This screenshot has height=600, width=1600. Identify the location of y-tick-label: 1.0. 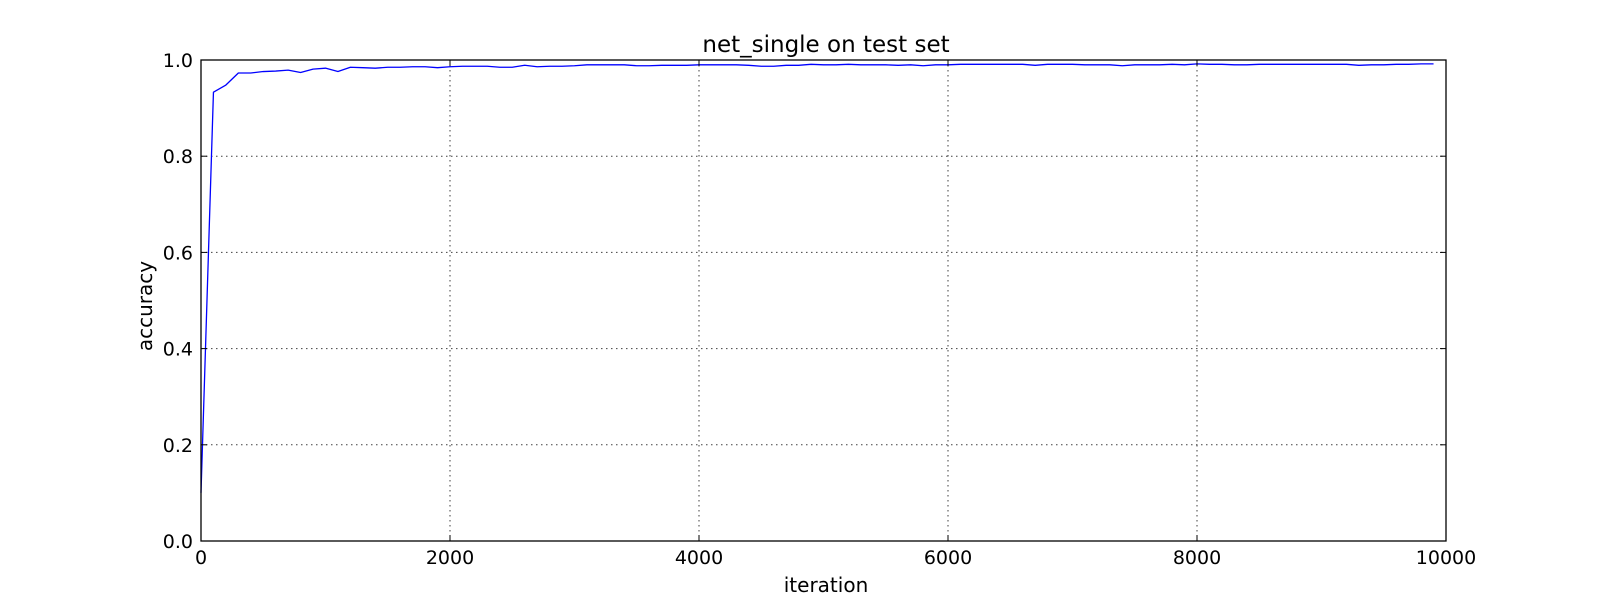
(178, 61).